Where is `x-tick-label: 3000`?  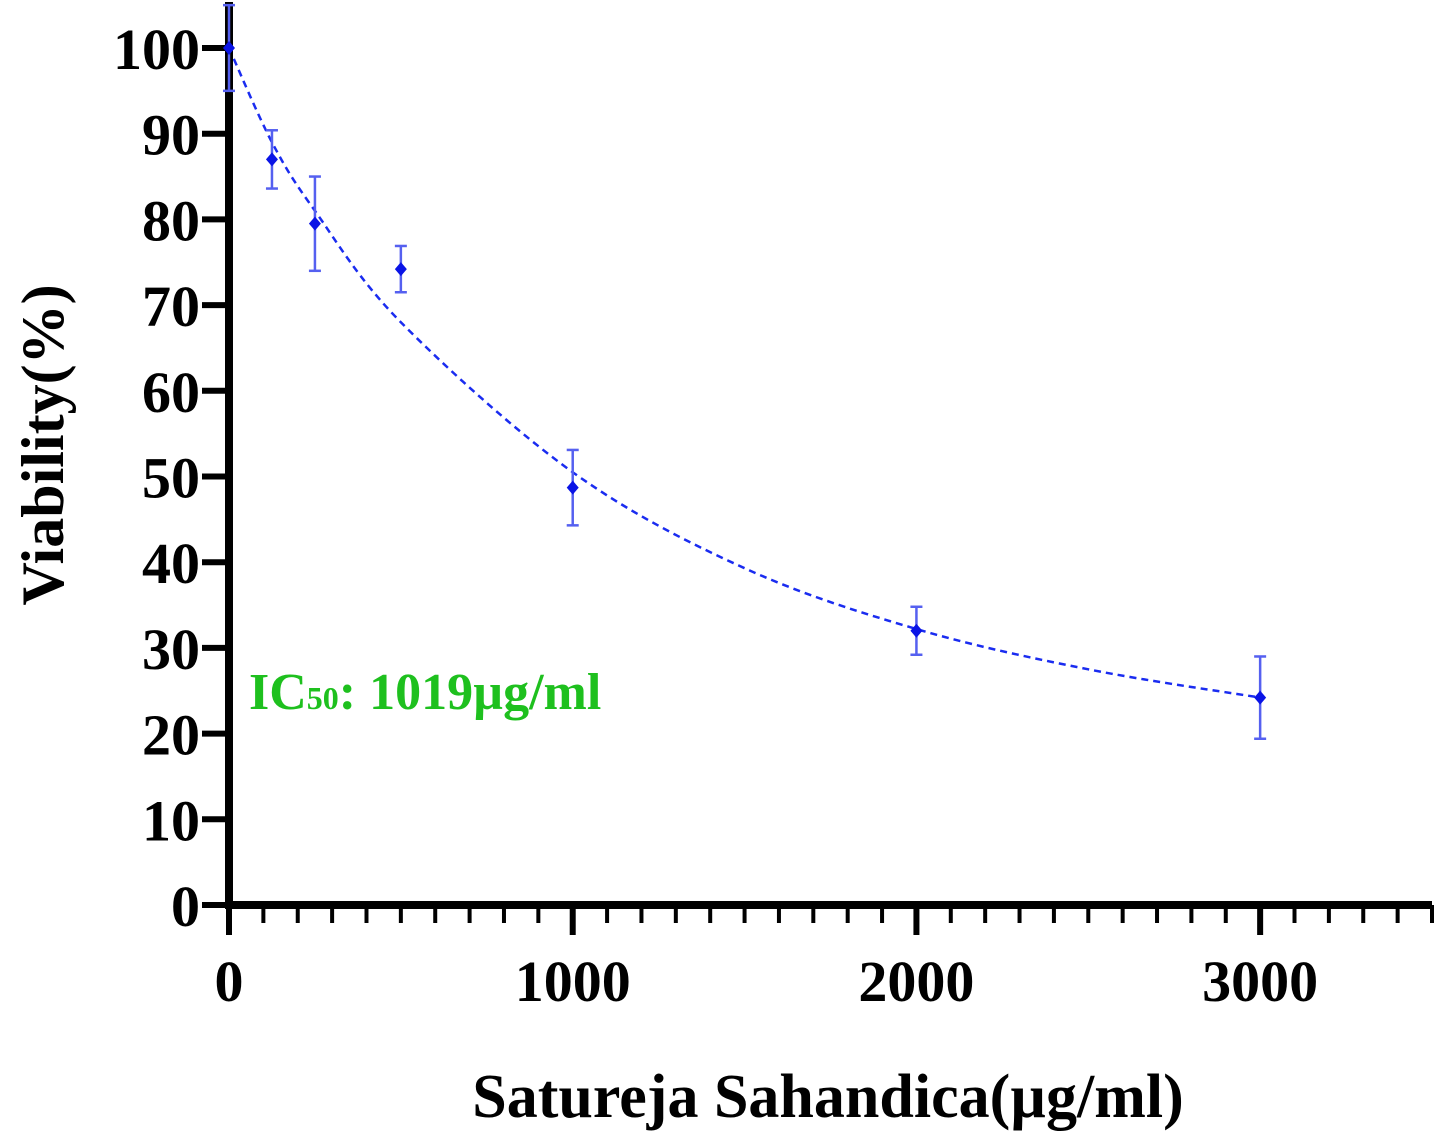
x-tick-label: 3000 is located at coordinates (1260, 981).